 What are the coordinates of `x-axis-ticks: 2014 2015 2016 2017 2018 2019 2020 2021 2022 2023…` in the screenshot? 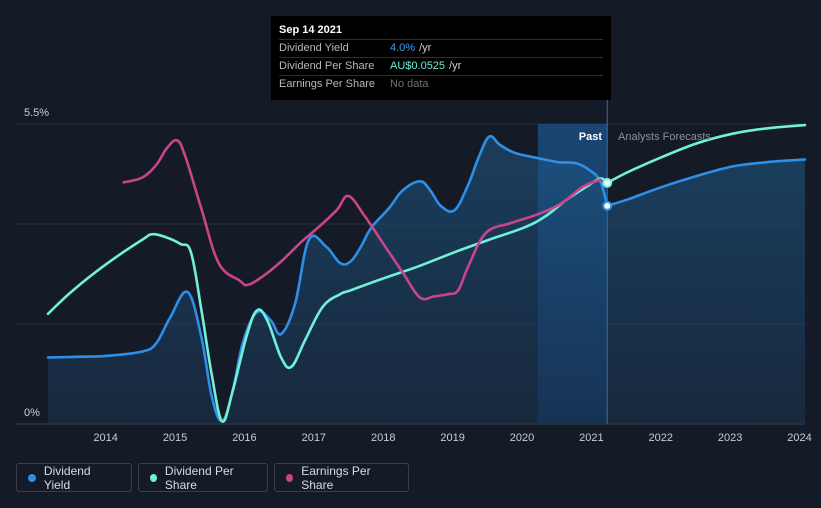 It's located at (452, 438).